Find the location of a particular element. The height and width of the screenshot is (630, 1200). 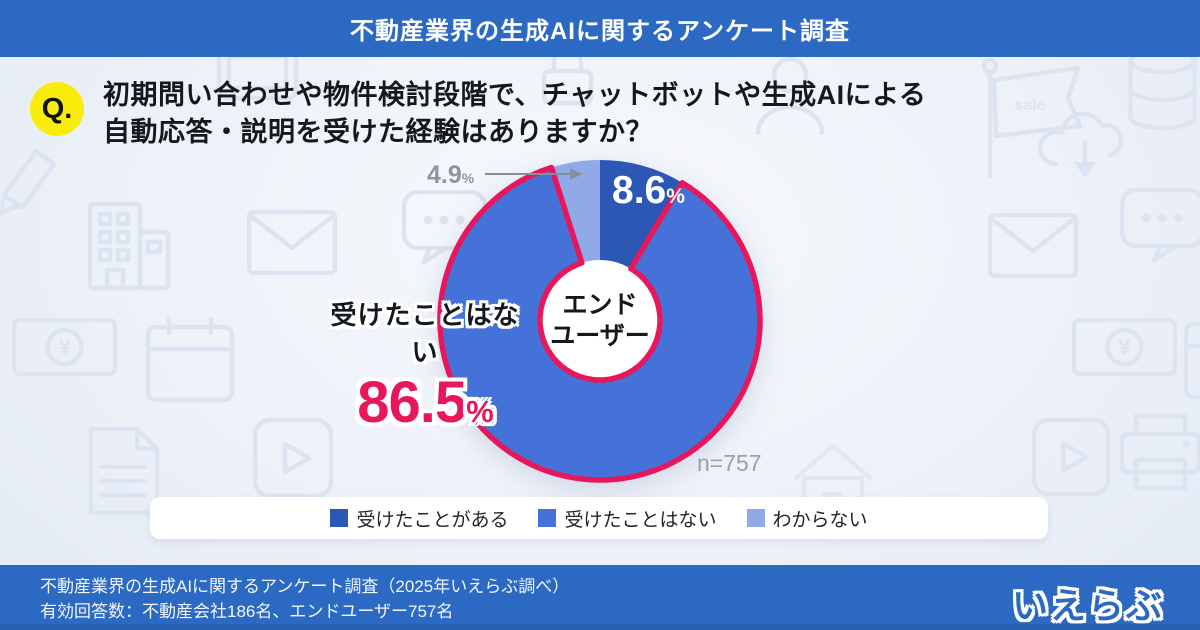

building-icon is located at coordinates (129, 245).